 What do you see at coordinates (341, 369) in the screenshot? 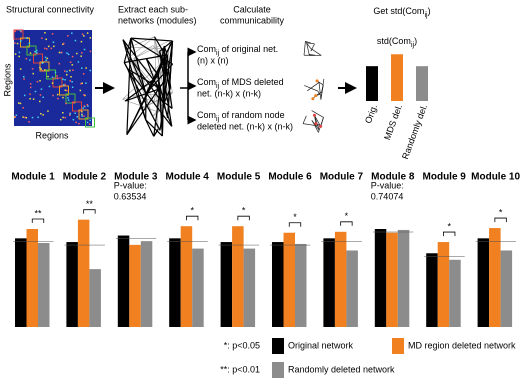
I see `legend-label: Randomly deleted network` at bounding box center [341, 369].